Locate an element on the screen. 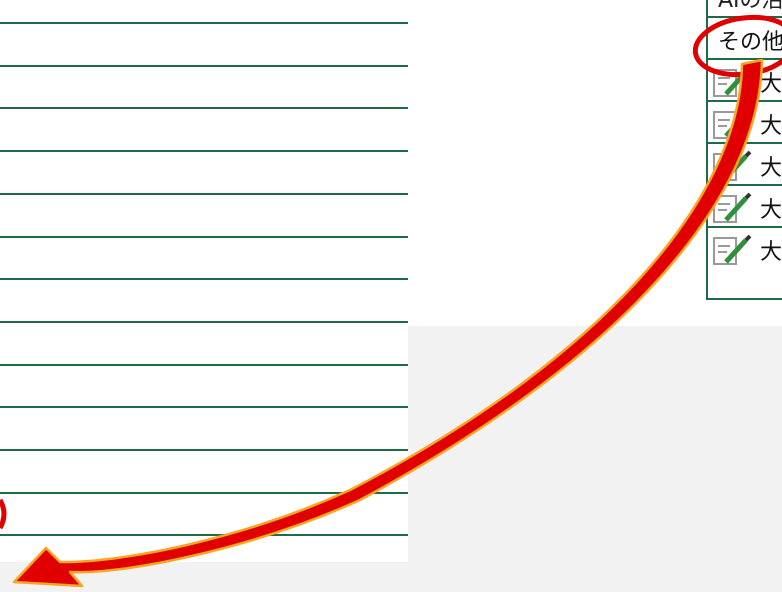 This screenshot has height=592, width=782. list-item-label: その他 is located at coordinates (750, 42).